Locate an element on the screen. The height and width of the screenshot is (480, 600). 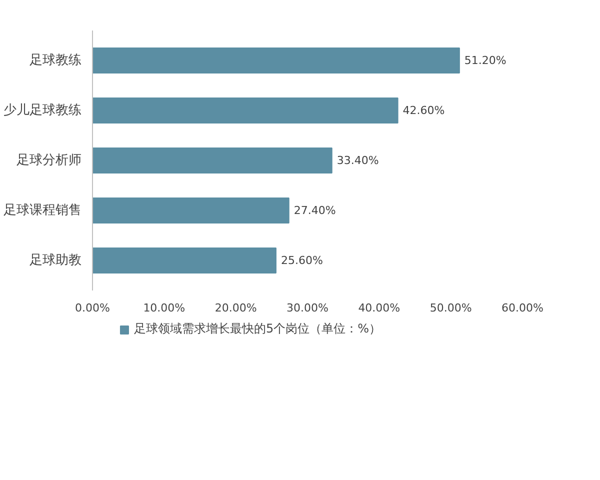
y-tick-label: 足球分析师 is located at coordinates (49, 160).